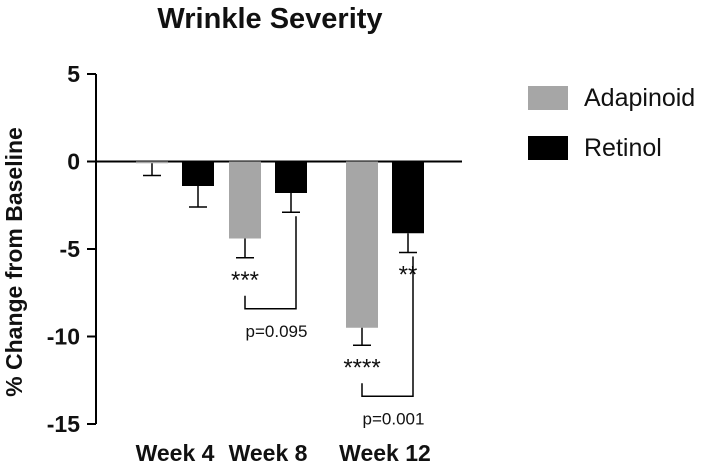 The width and height of the screenshot is (709, 470). What do you see at coordinates (623, 148) in the screenshot?
I see `legend-label-retinol: Retinol` at bounding box center [623, 148].